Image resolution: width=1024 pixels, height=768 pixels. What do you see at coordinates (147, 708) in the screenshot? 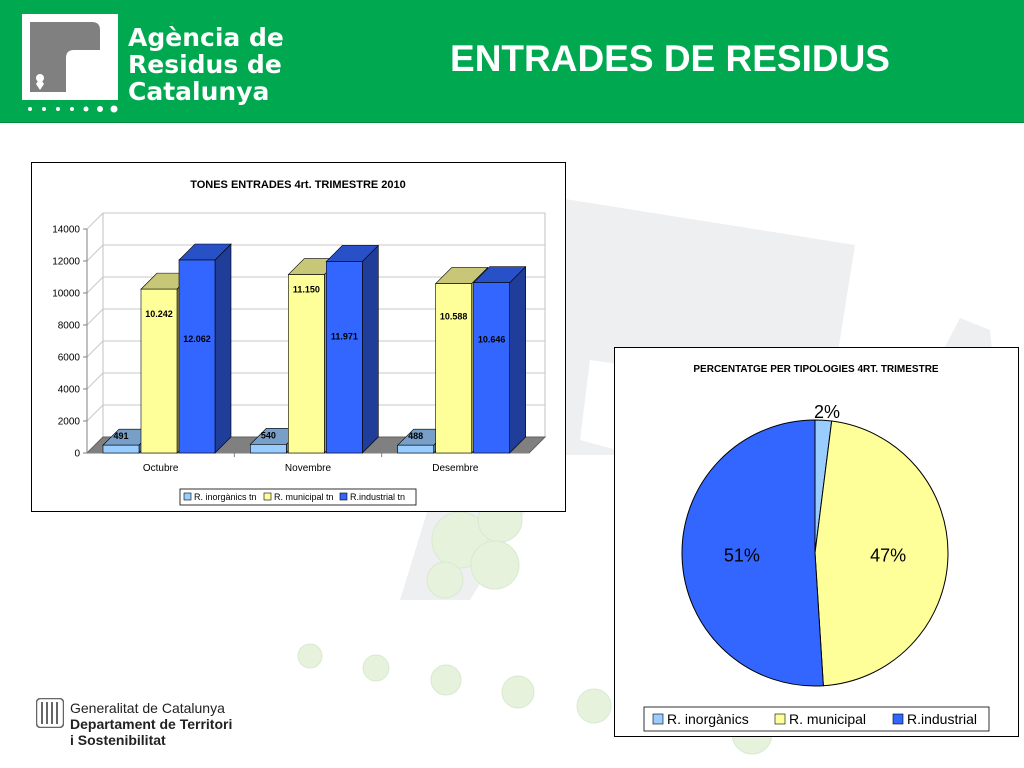
I see `footer-line-1: Generalitat de Catalunya` at bounding box center [147, 708].